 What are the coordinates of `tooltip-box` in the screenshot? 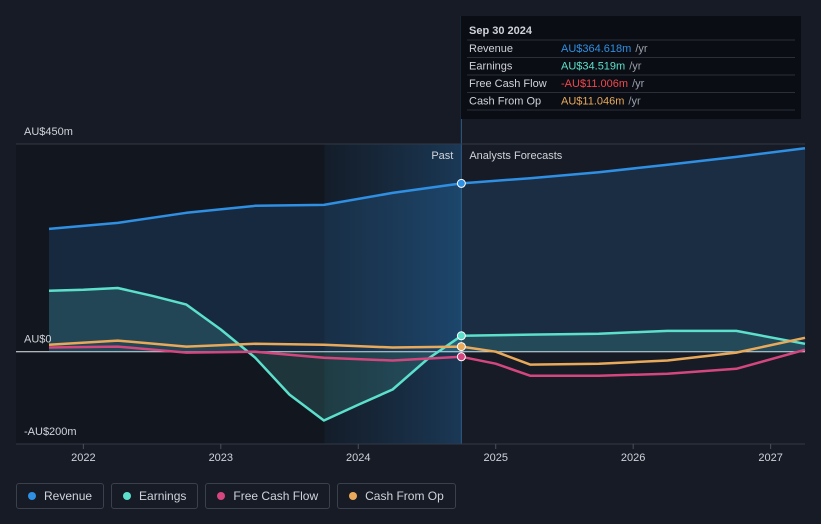 It's located at (631, 67).